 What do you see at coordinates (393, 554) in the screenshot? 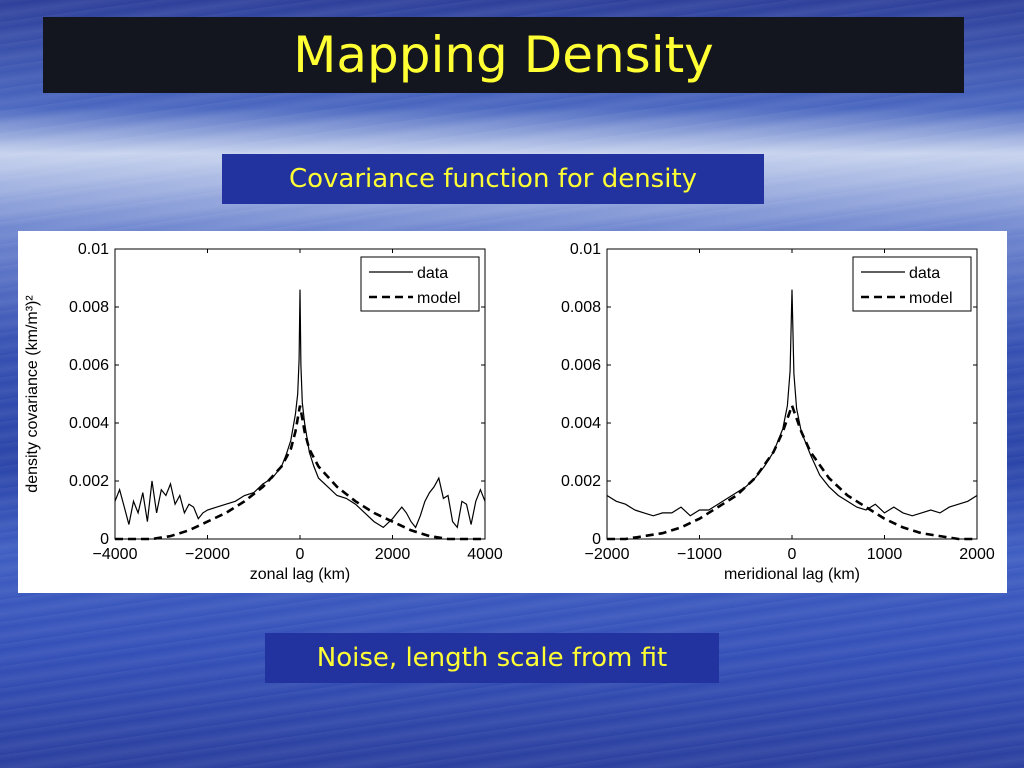
I see `chart1-xtick-label: 2000` at bounding box center [393, 554].